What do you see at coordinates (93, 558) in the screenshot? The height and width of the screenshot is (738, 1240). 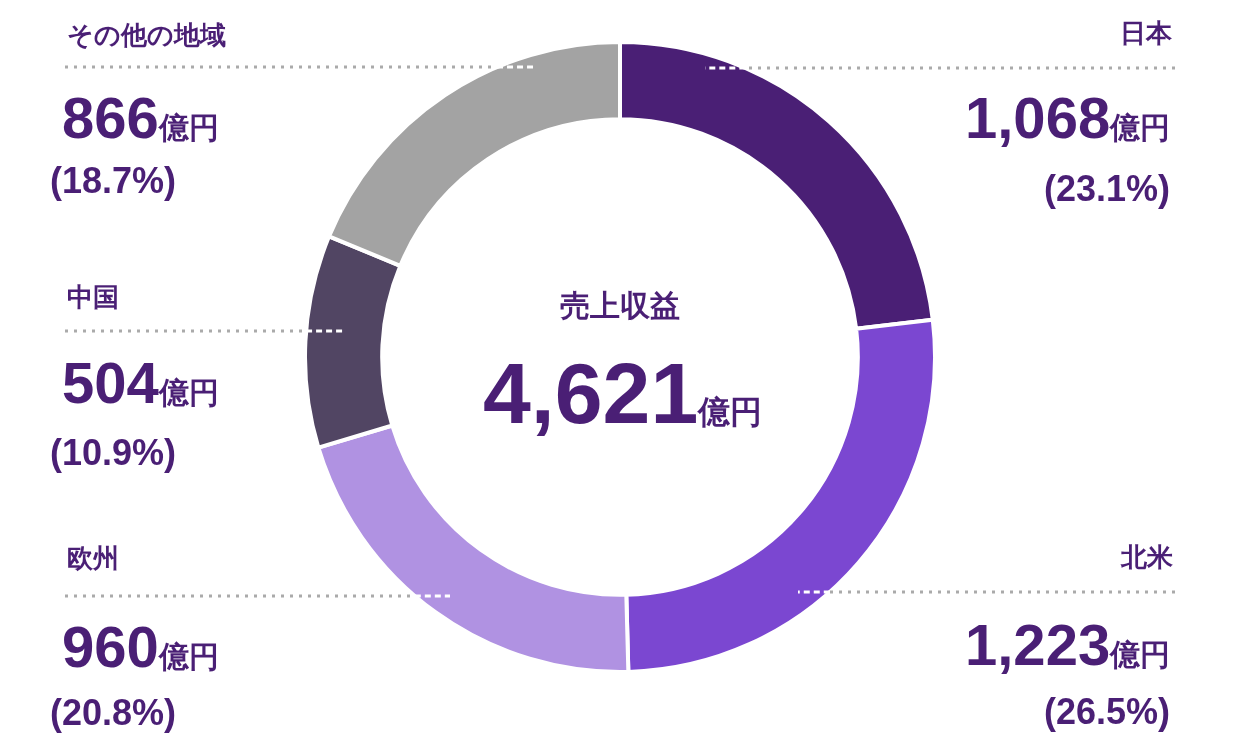 I see `slice-label: 欧州` at bounding box center [93, 558].